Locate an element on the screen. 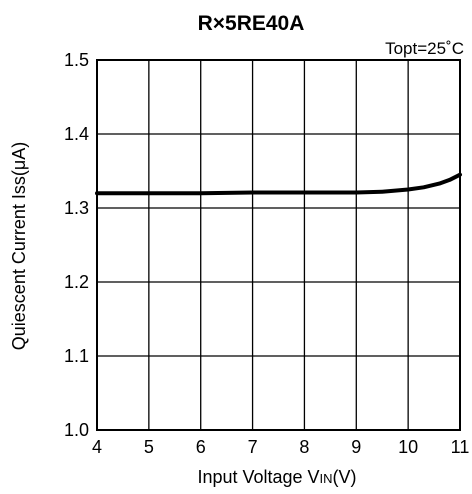  x-tick-label: 10 is located at coordinates (408, 447).